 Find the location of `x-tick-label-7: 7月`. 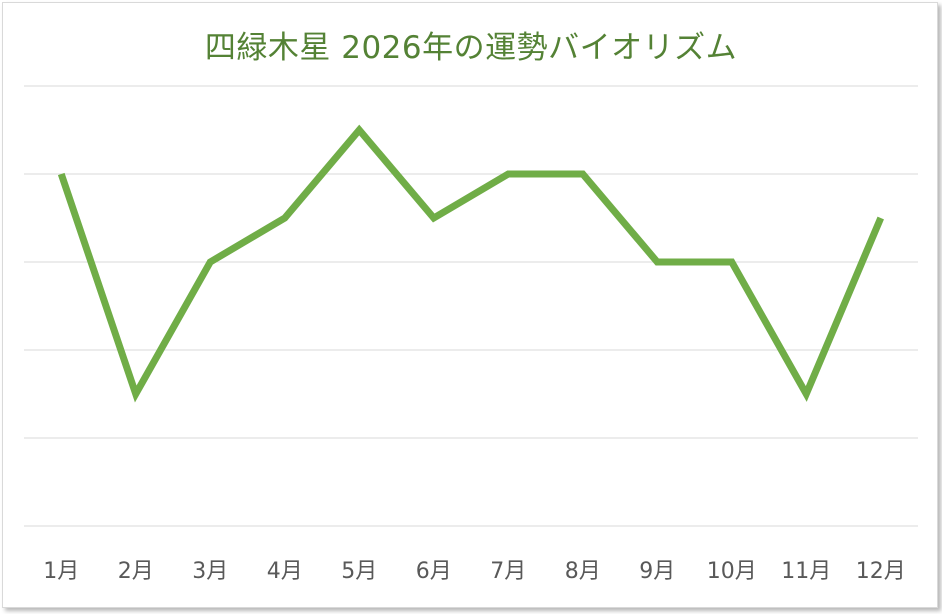

x-tick-label-7: 7月 is located at coordinates (508, 571).